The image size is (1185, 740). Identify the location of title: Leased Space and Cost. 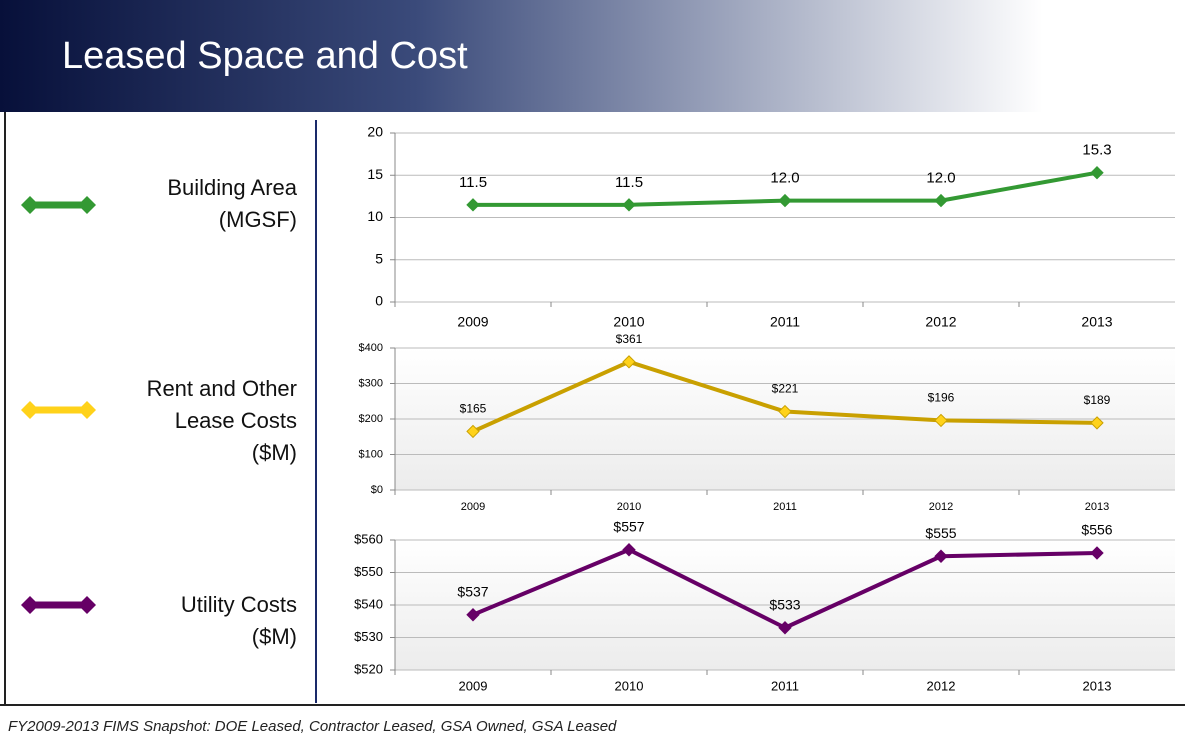
(265, 56).